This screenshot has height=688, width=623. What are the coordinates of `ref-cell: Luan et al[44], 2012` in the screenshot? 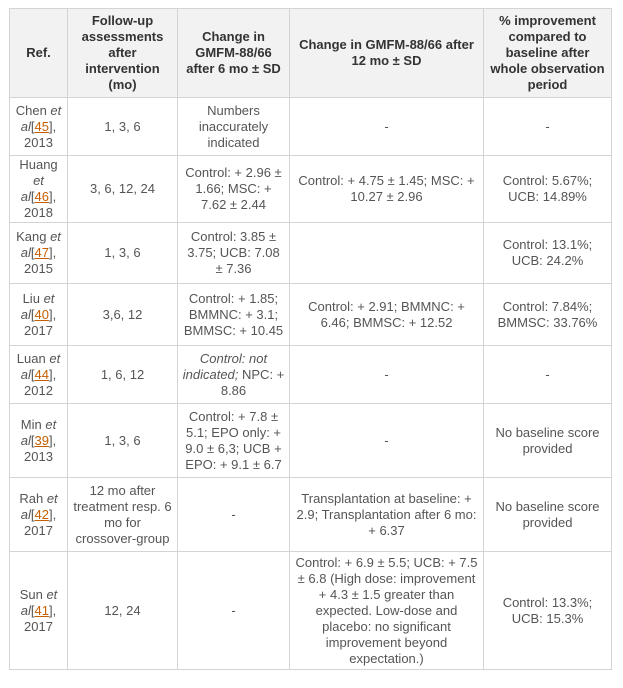 It's located at (38, 374).